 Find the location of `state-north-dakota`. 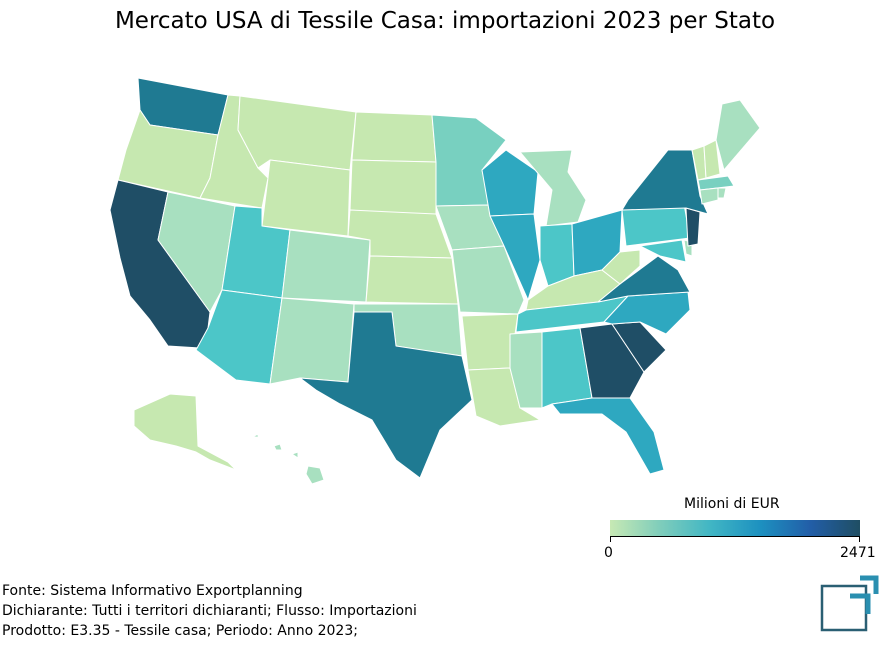

state-north-dakota is located at coordinates (394, 137).